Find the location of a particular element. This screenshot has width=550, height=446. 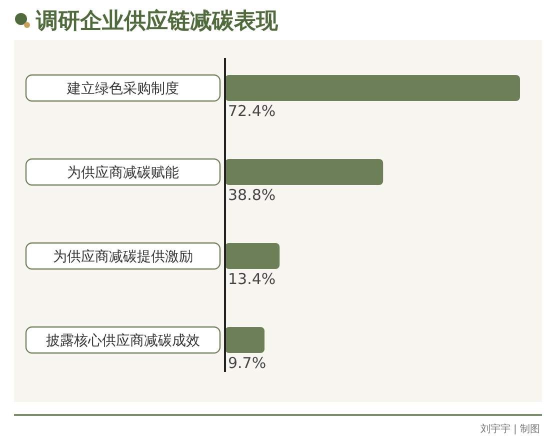

data-label: 13.4% is located at coordinates (252, 279).